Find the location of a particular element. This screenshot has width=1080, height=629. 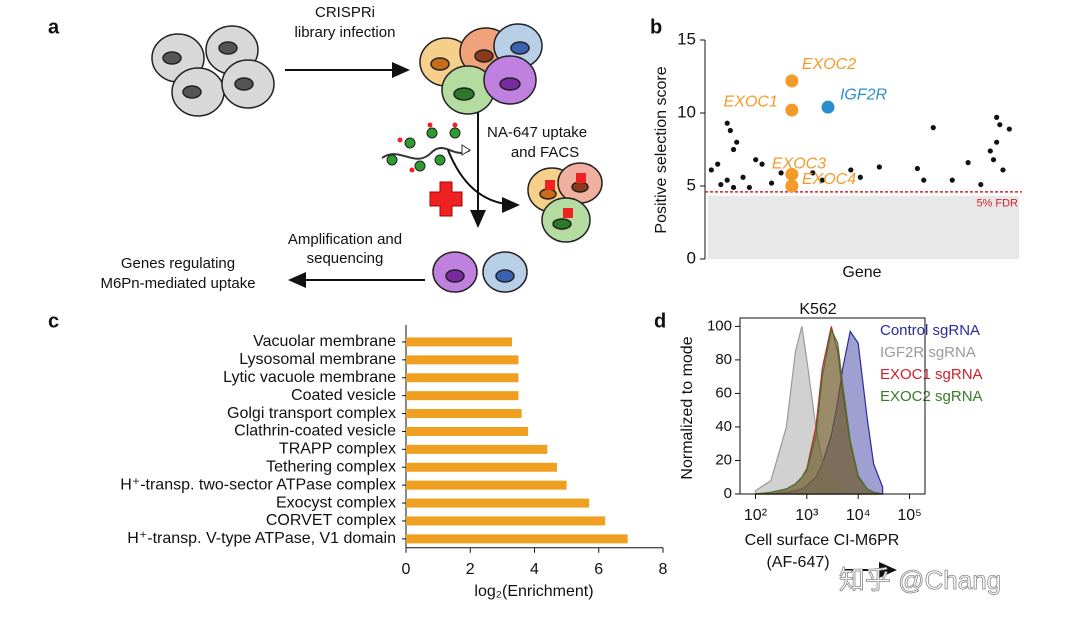

highlight-label: EXOC2 is located at coordinates (829, 64).